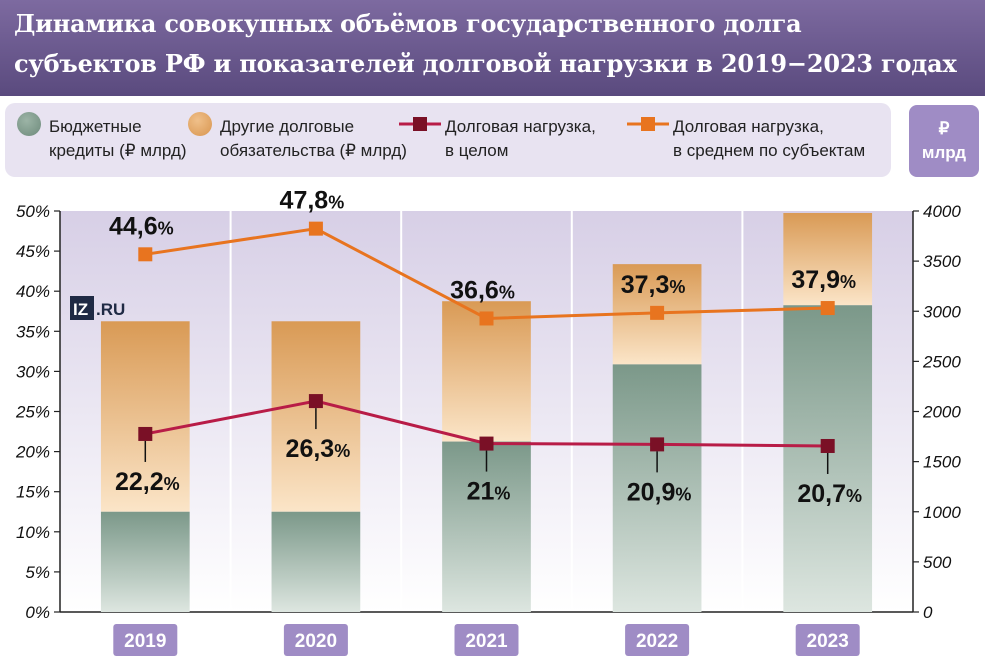 The image size is (985, 660). Describe the element at coordinates (942, 211) in the screenshot. I see `right-tick-label: 4000` at that location.